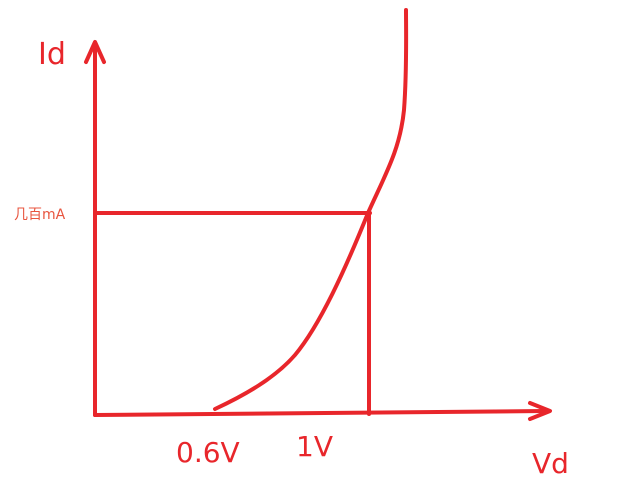  Describe the element at coordinates (95, 52) in the screenshot. I see `y-axis-arrow` at that location.